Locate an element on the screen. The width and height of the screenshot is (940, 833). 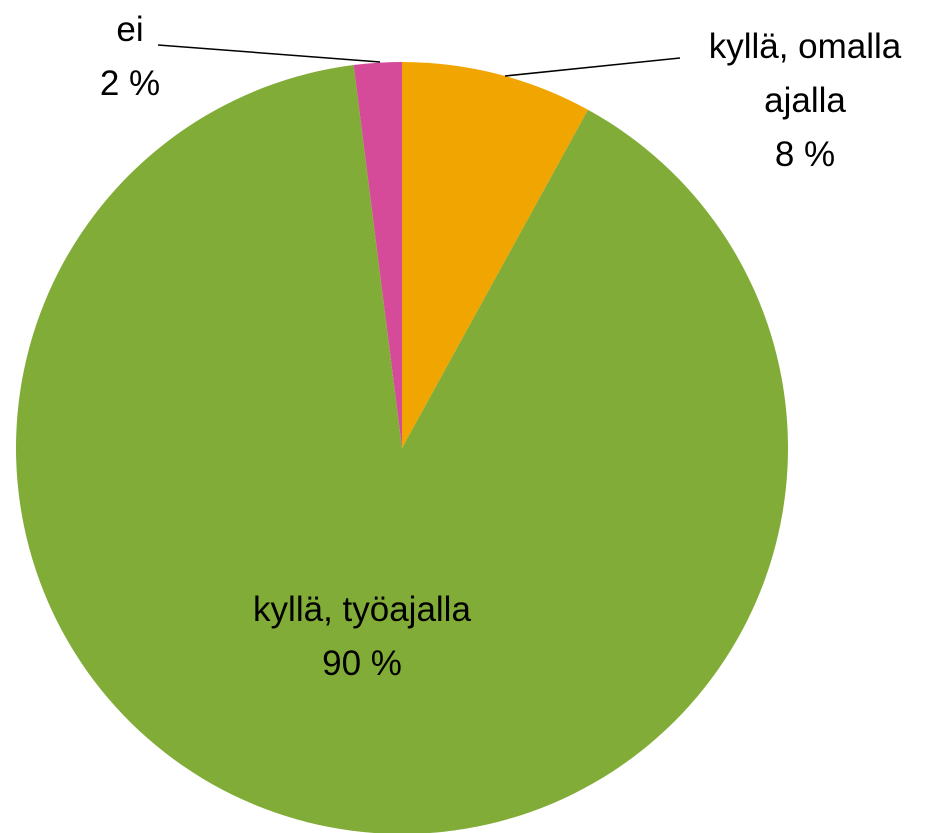
category-label: kyllä, omalla ajalla is located at coordinates (805, 73).